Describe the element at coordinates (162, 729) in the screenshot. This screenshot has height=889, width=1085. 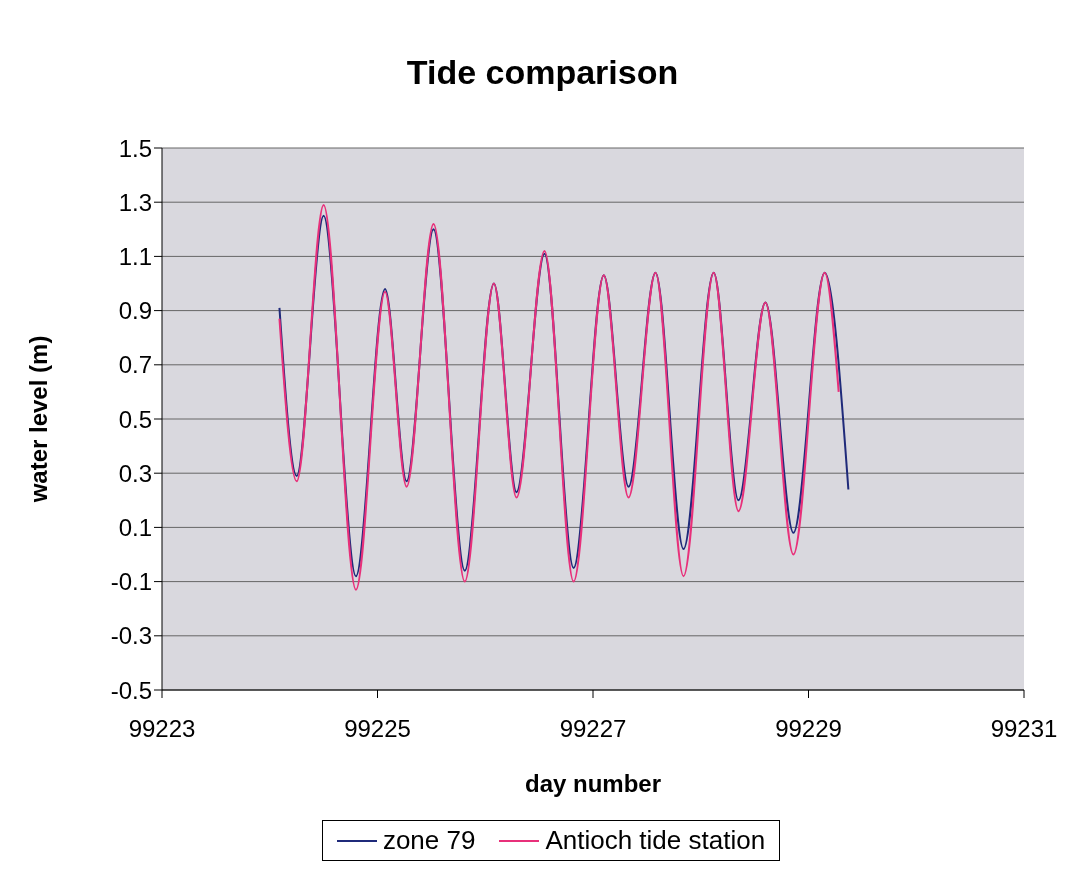
I see `x-tick-label: 99223` at that location.